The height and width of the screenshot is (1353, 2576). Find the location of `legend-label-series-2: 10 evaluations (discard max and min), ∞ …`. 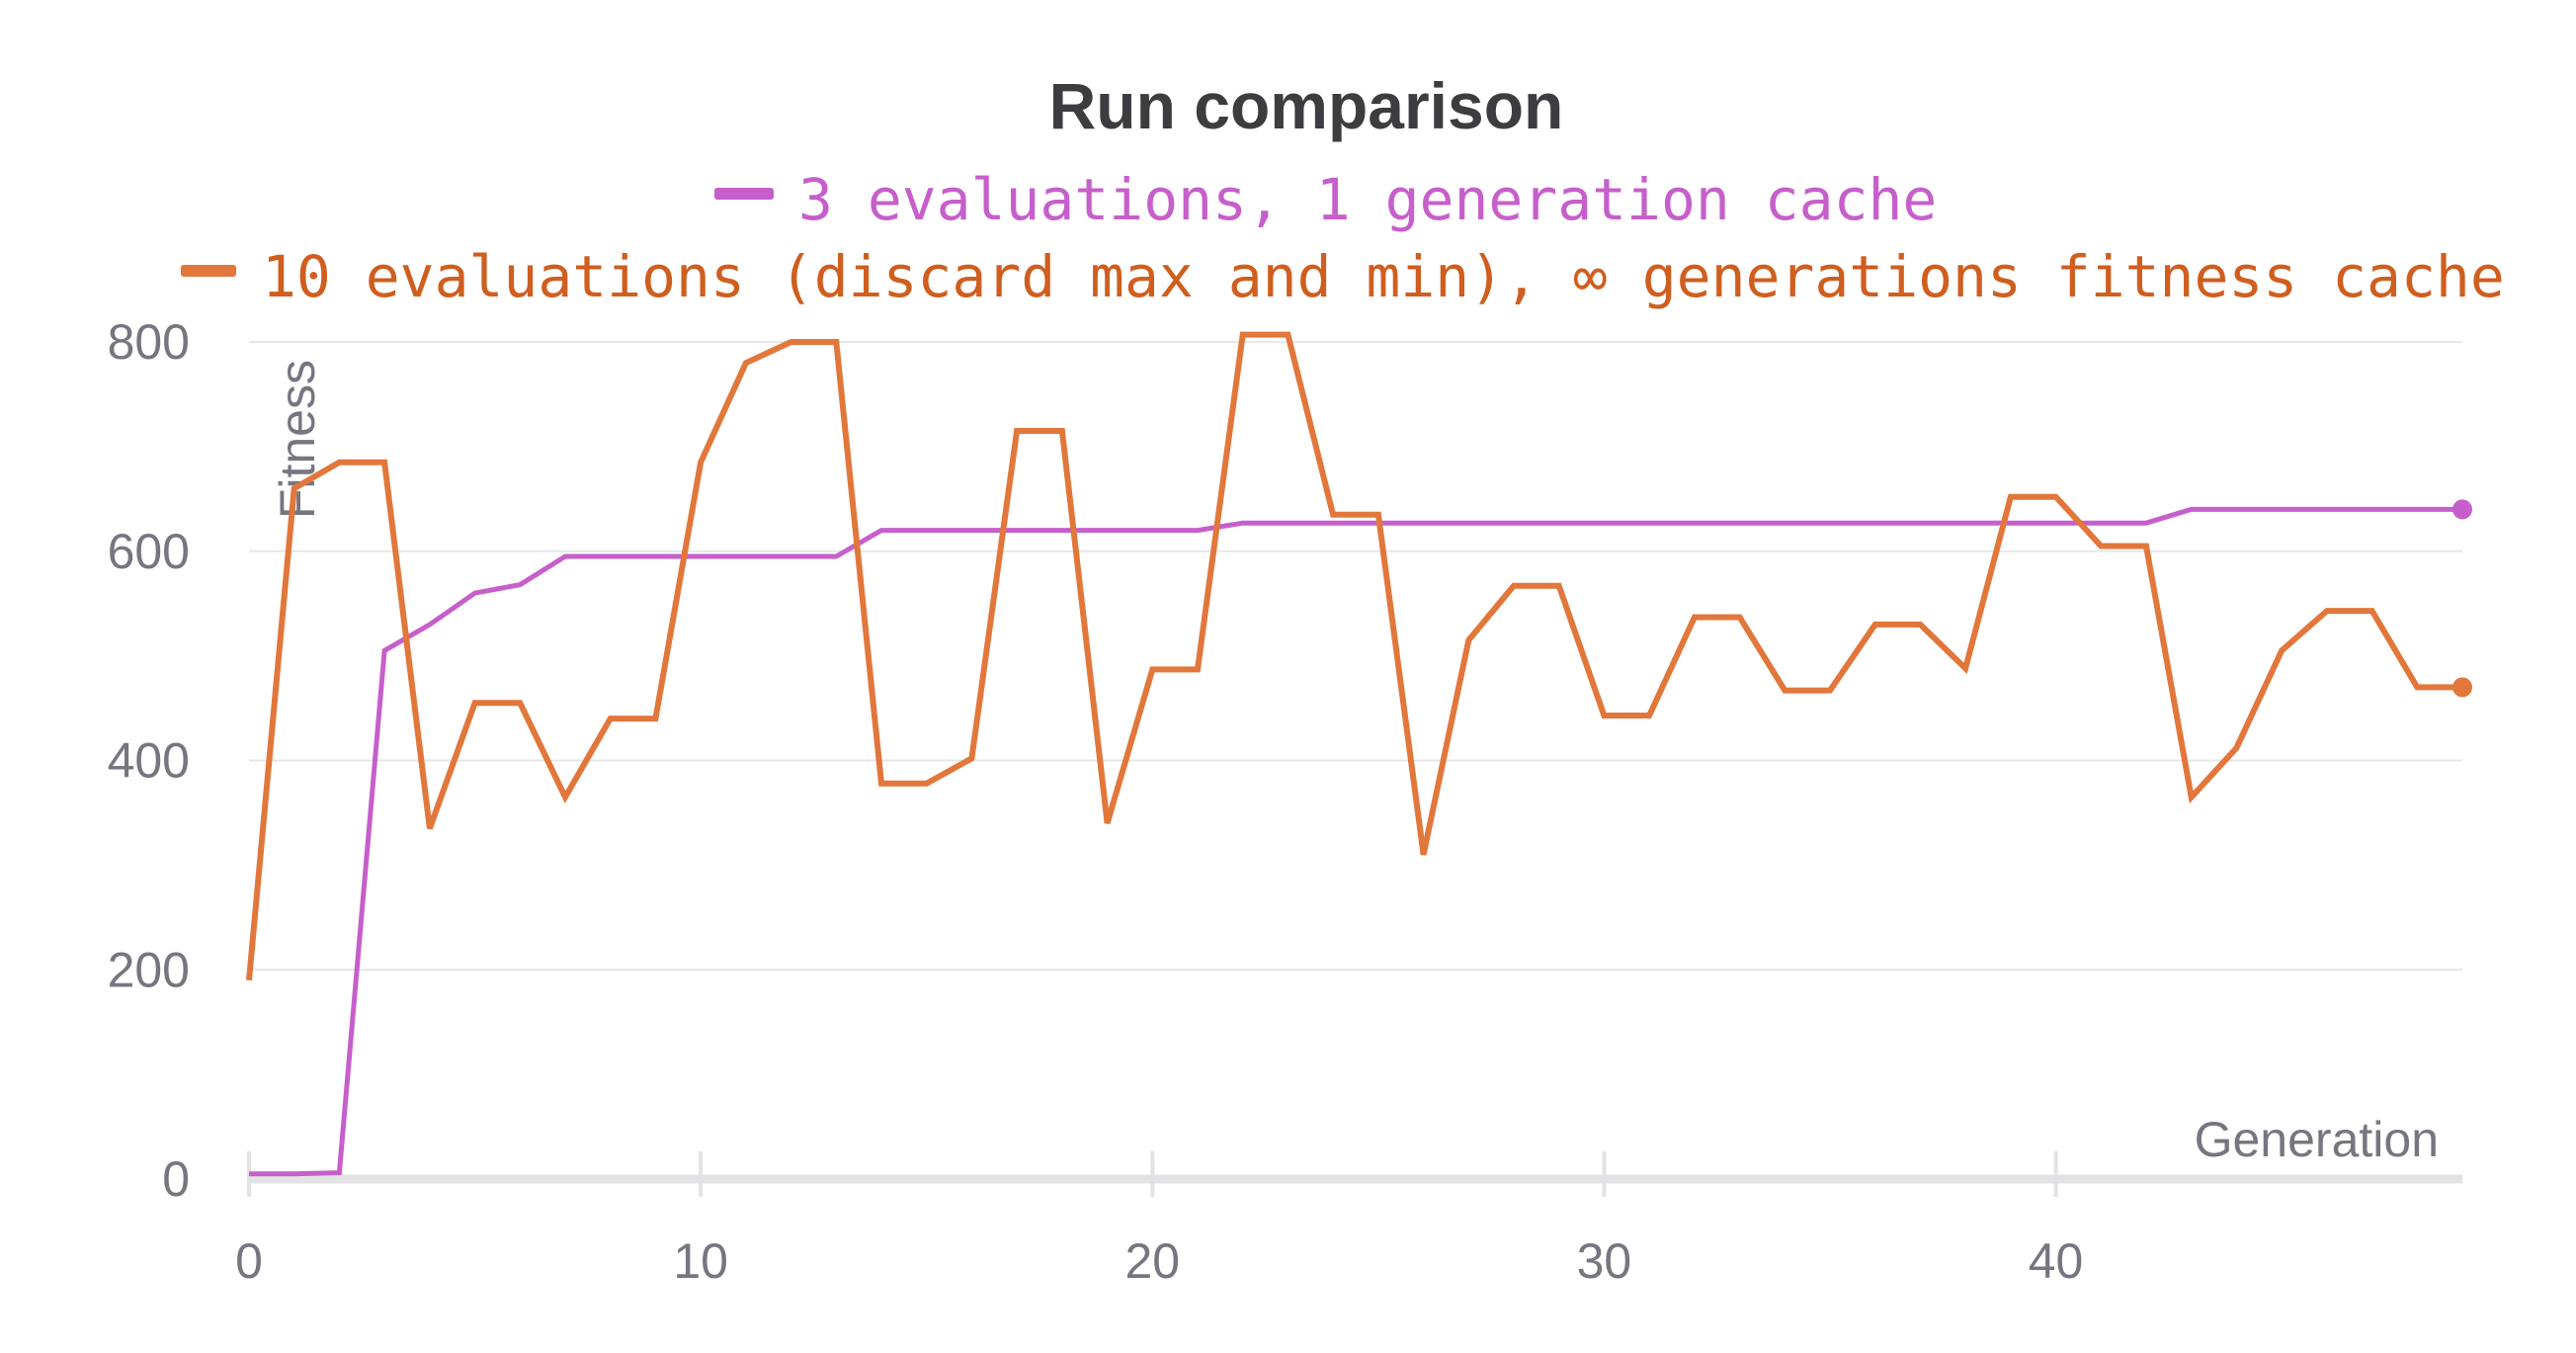

legend-label-series-2: 10 evaluations (discard max and min), ∞ … is located at coordinates (1383, 276).